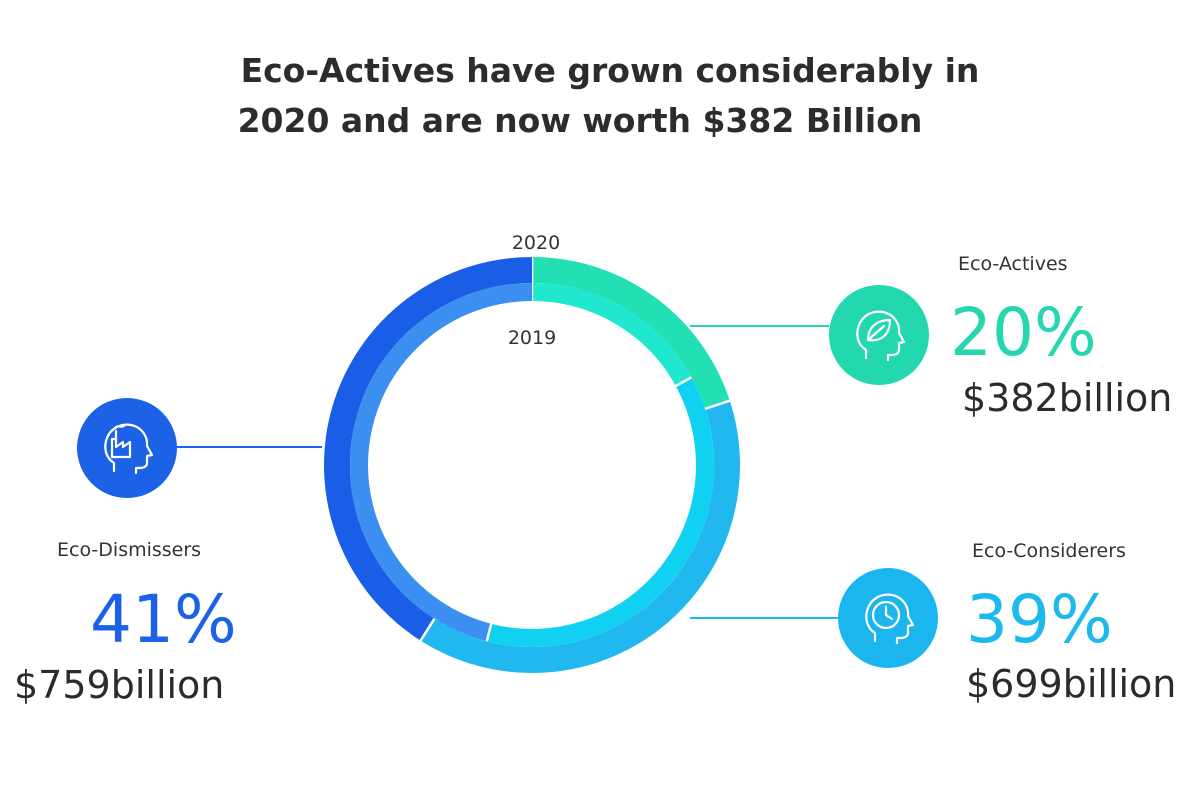 This screenshot has height=799, width=1200. I want to click on inner-ring-2019, so click(532, 465).